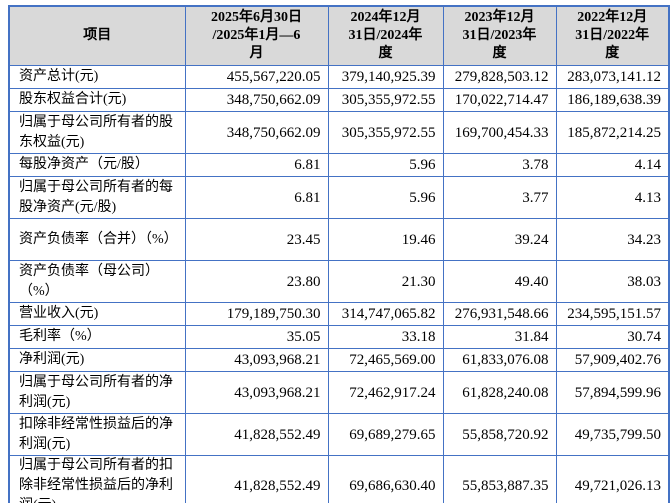 The height and width of the screenshot is (503, 671). Describe the element at coordinates (97, 337) in the screenshot. I see `row-label: 毛利率（%）` at that location.